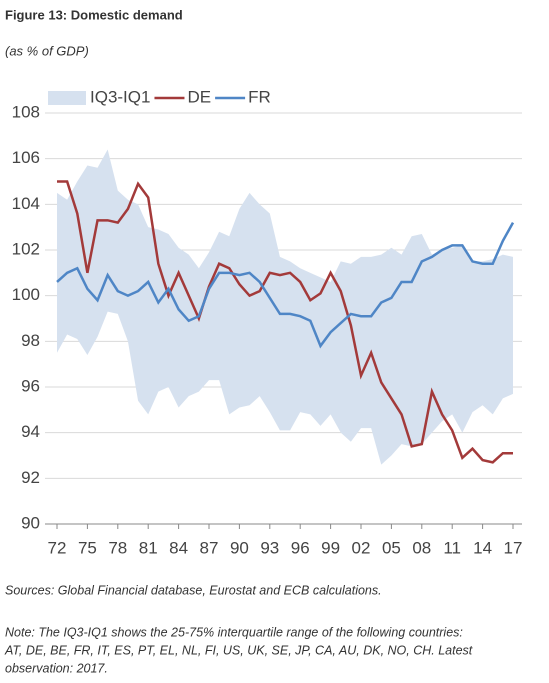 The height and width of the screenshot is (683, 549). What do you see at coordinates (30, 385) in the screenshot?
I see `y-tick-label: 96` at bounding box center [30, 385].